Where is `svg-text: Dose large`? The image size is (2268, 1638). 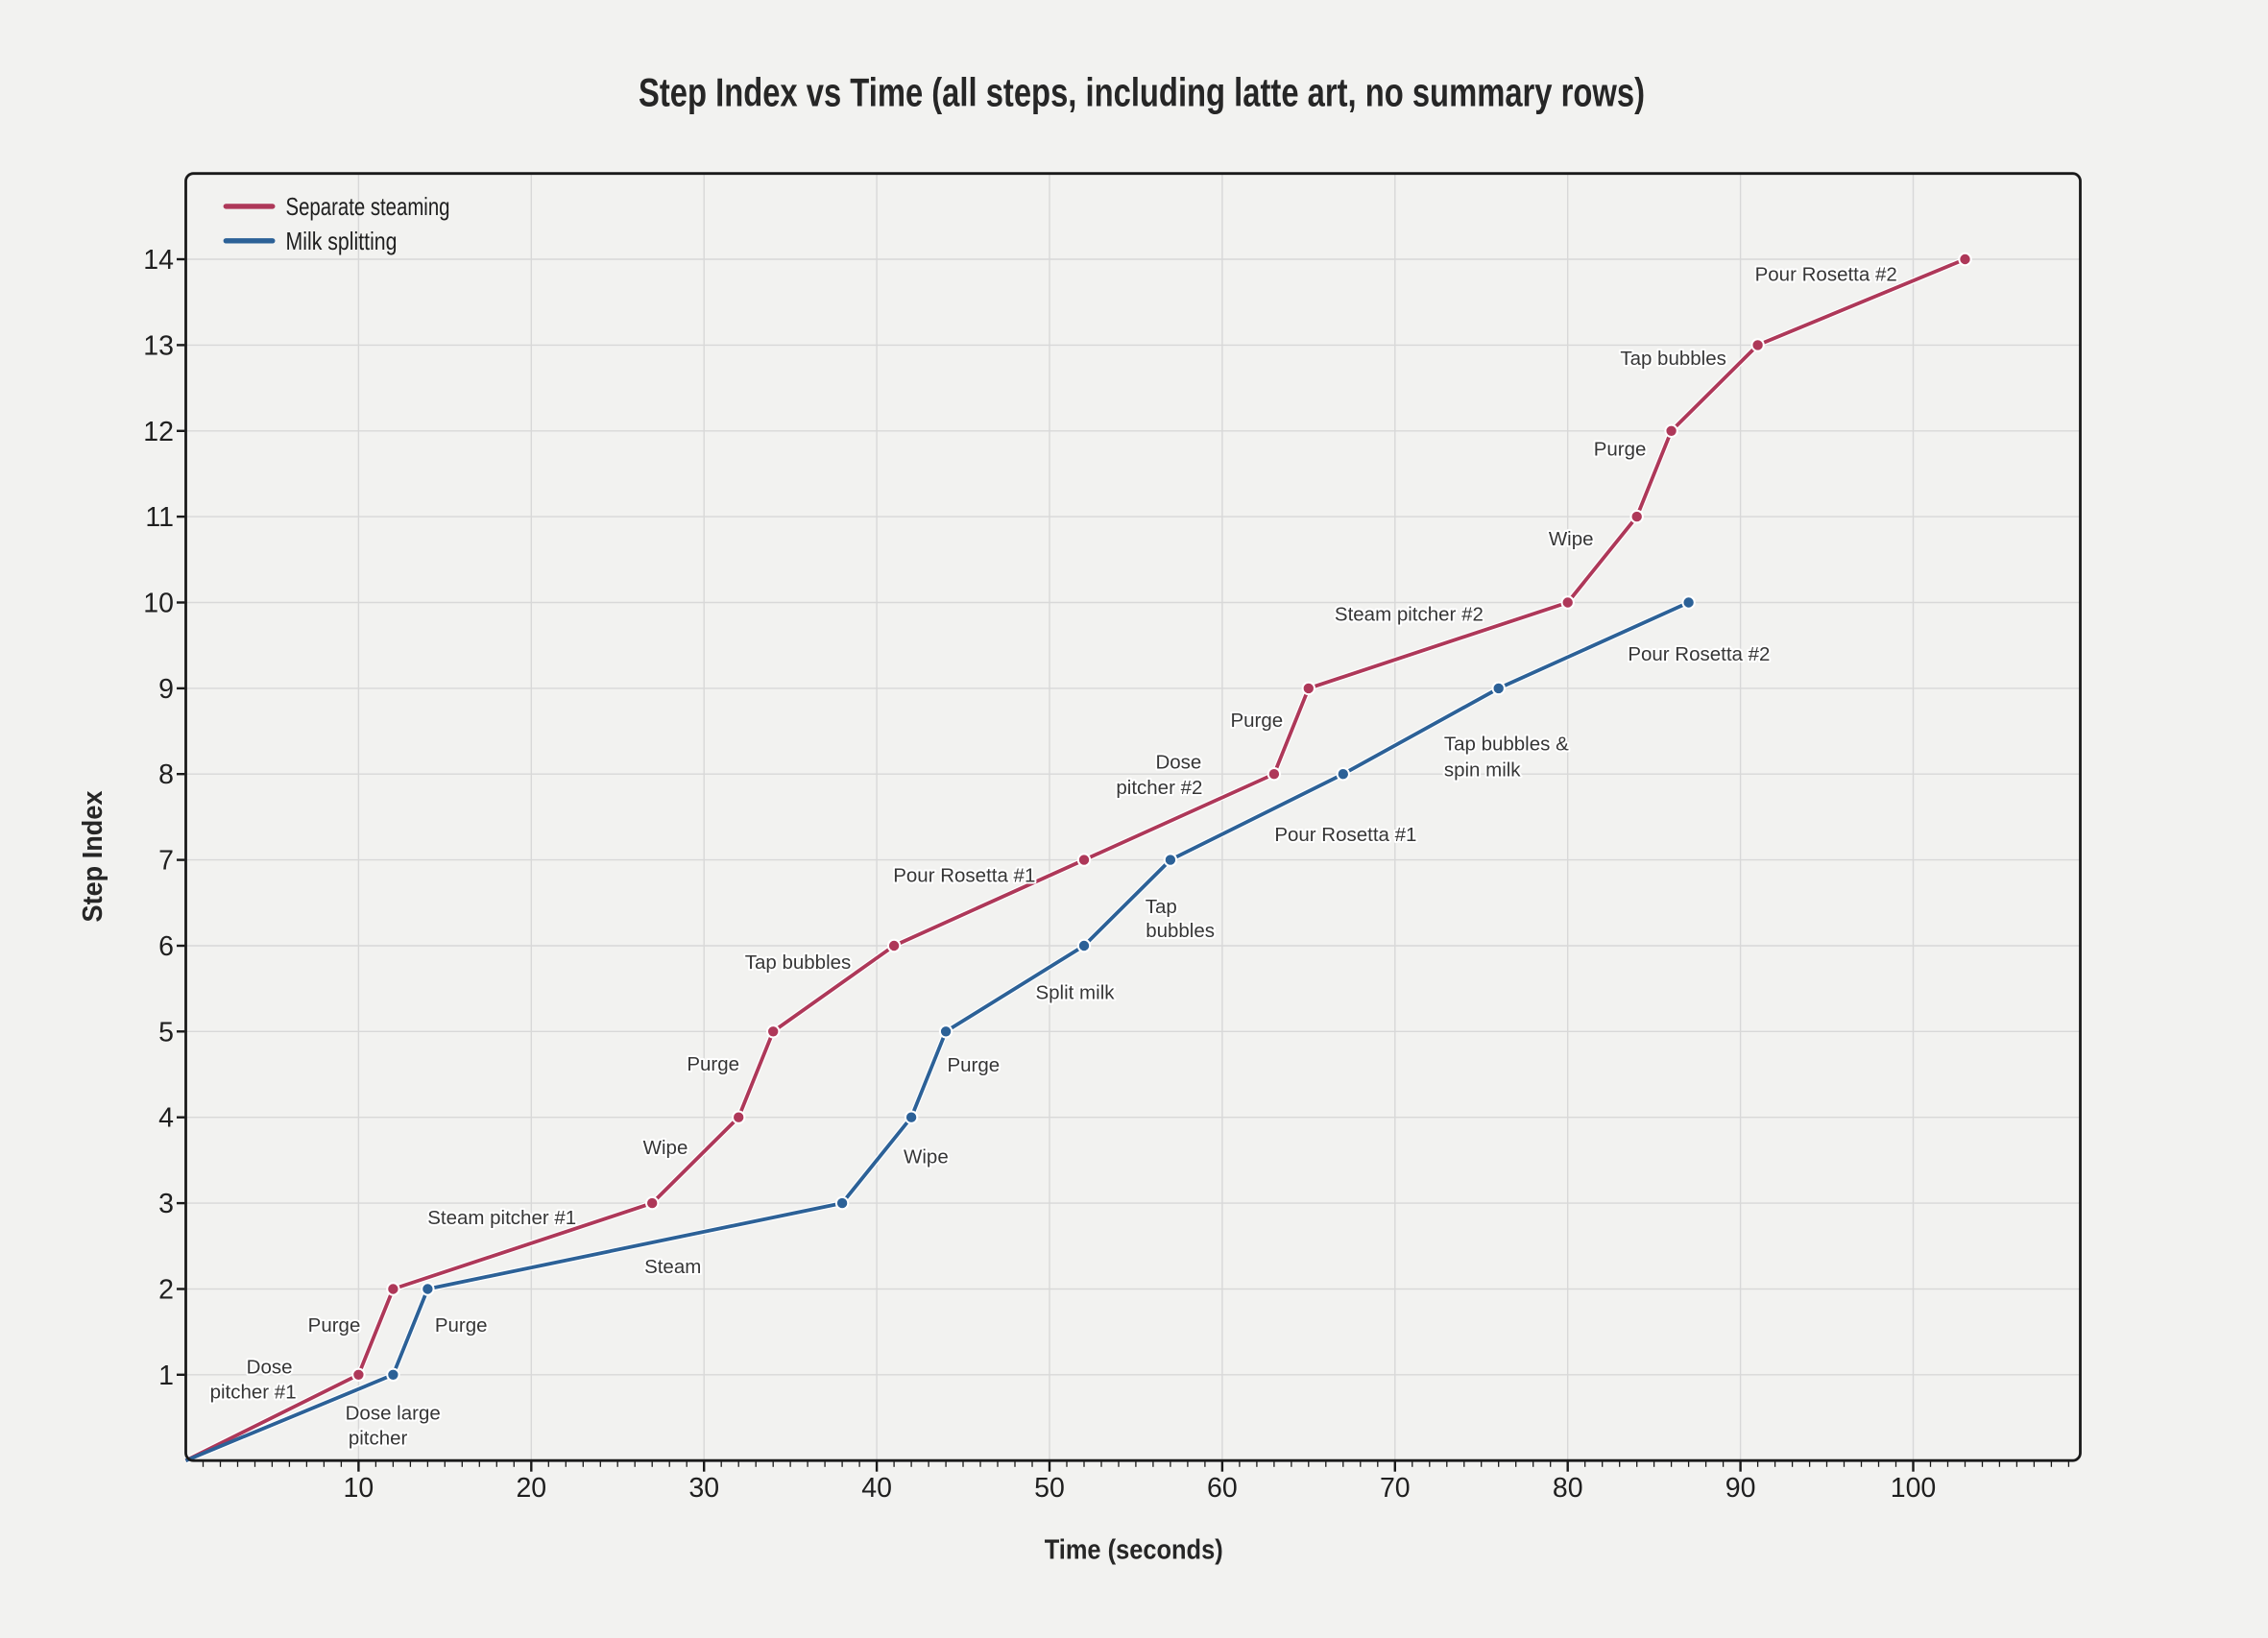 svg-text: Dose large is located at coordinates (394, 1414).